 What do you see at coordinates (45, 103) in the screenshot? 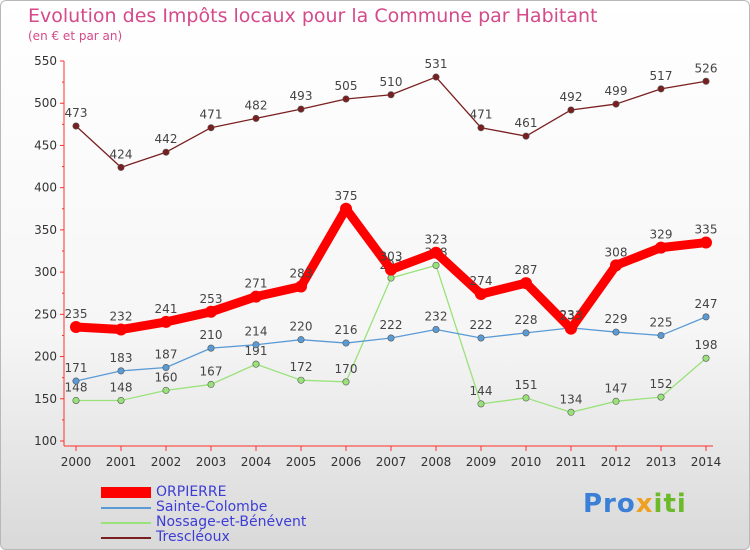
I see `y-tick-label: 500` at bounding box center [45, 103].